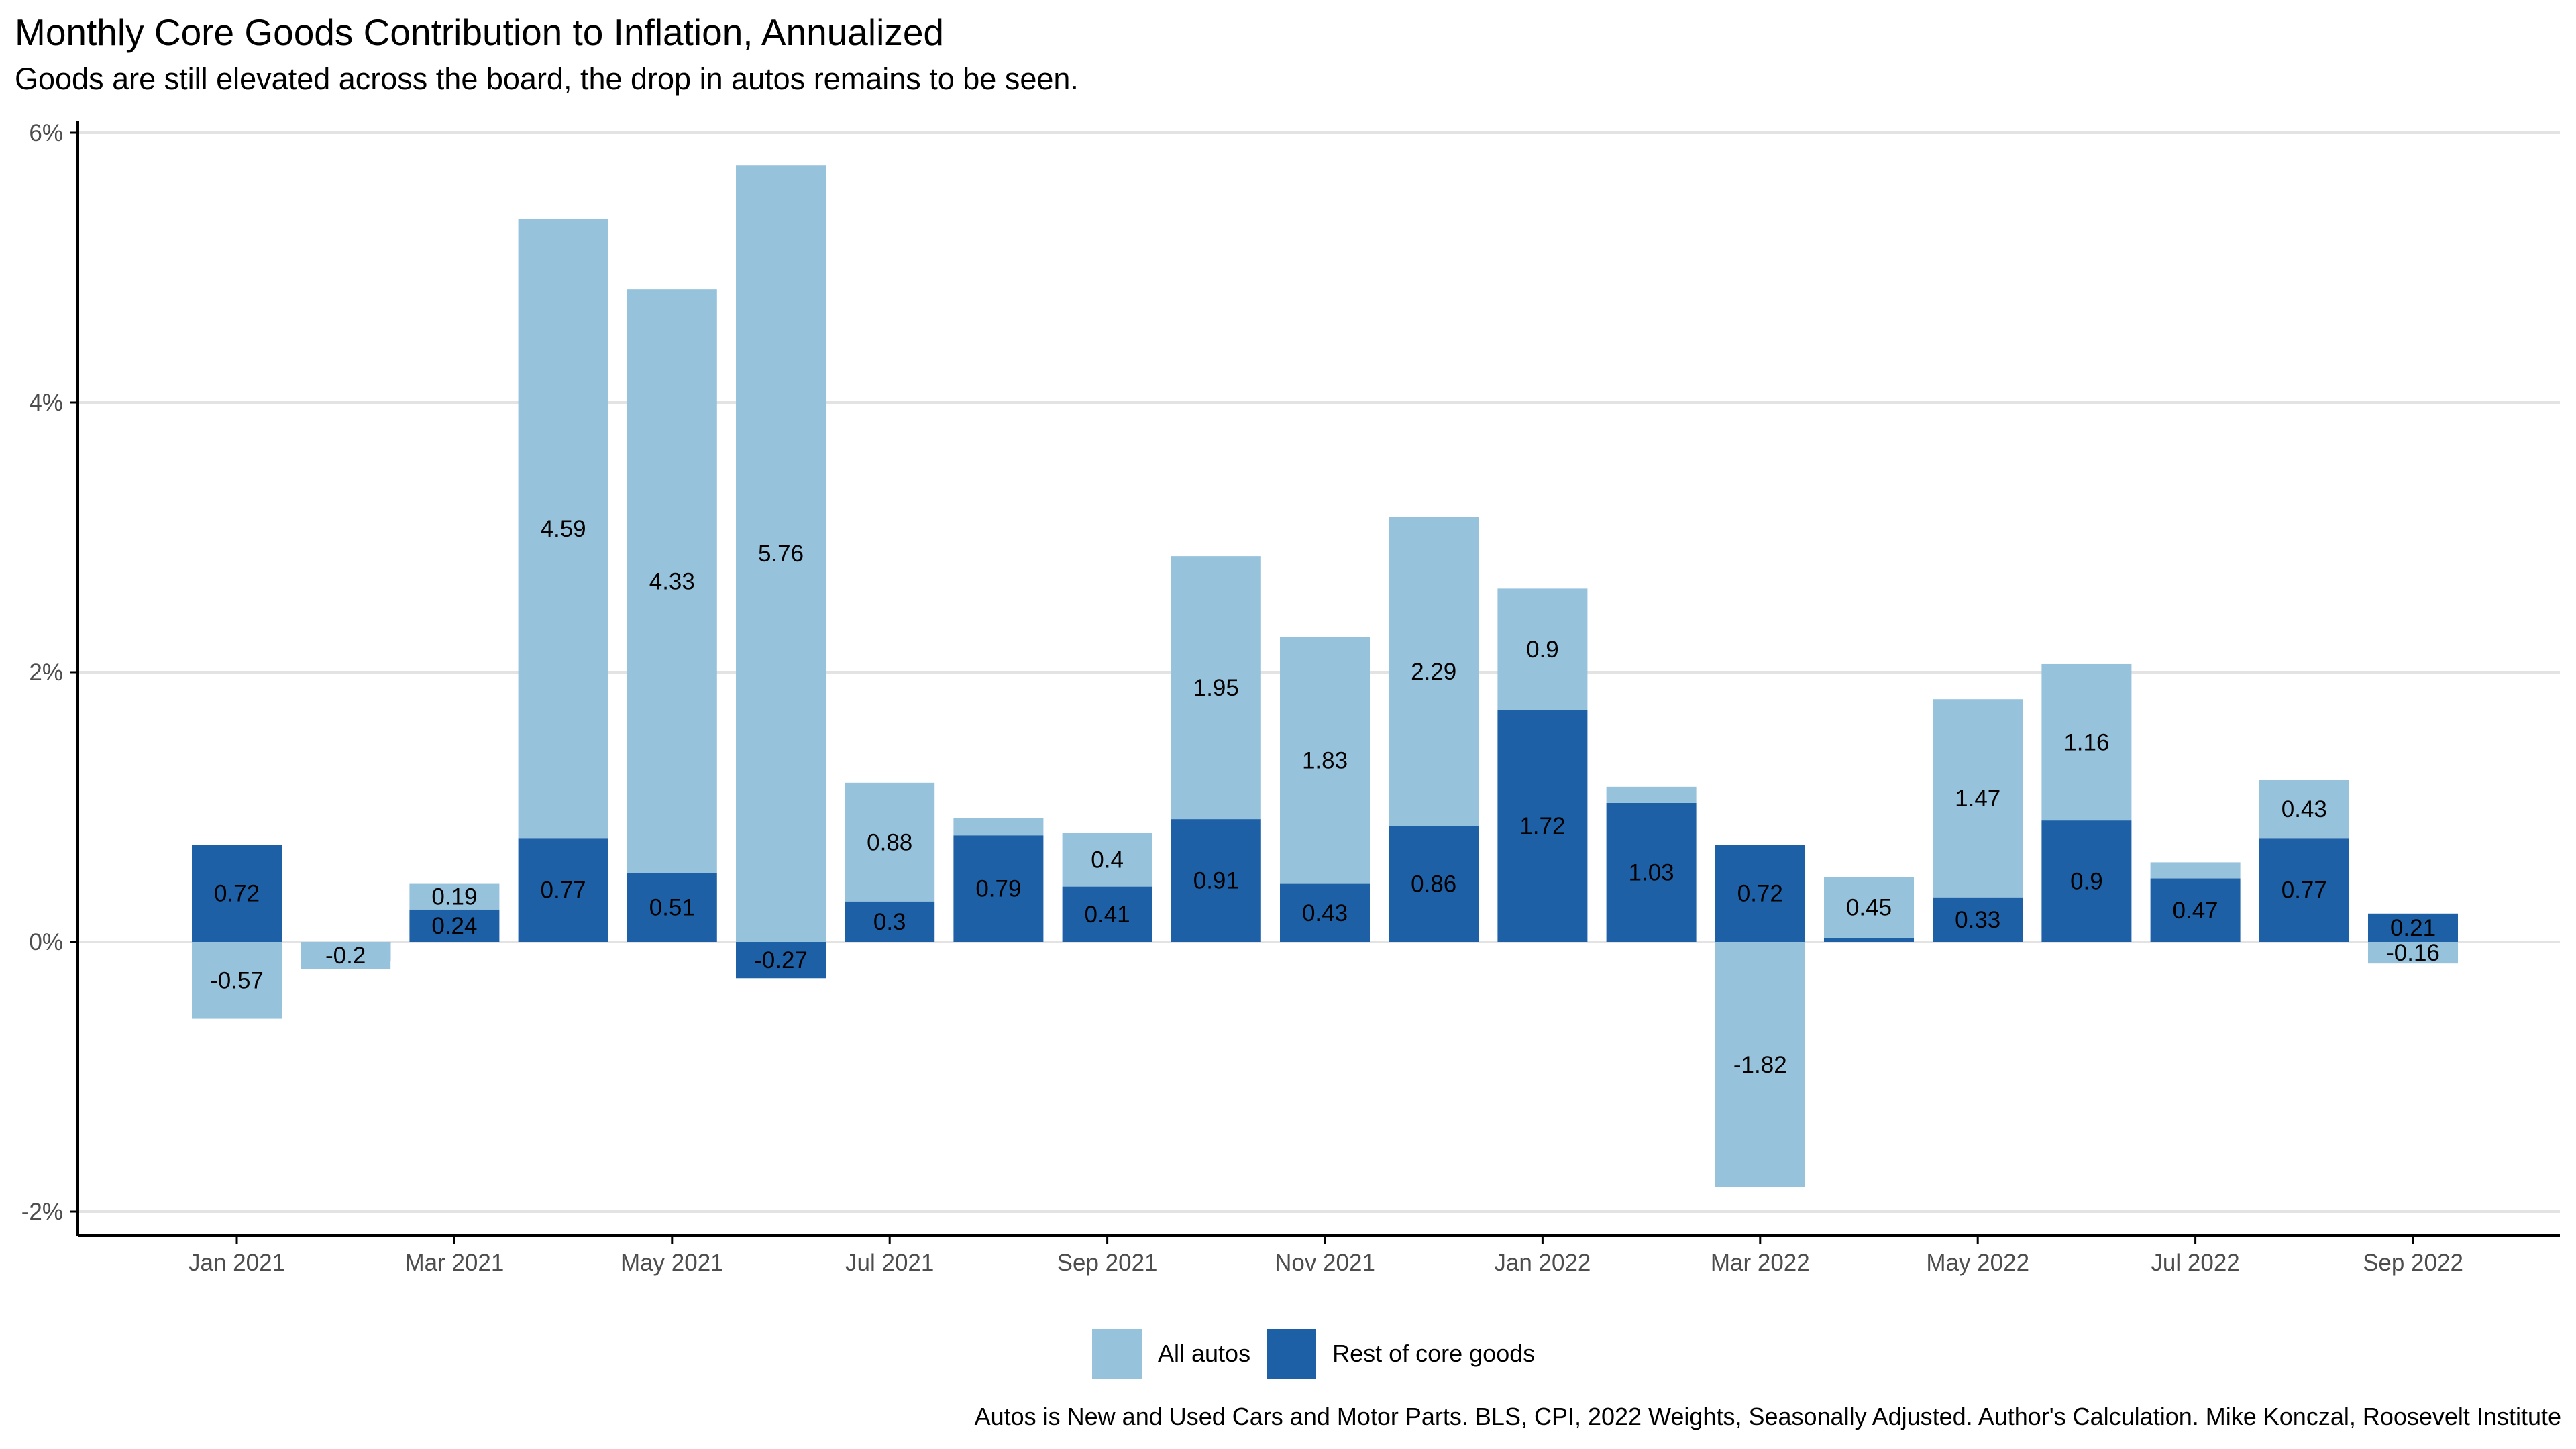 Image resolution: width=2576 pixels, height=1449 pixels. I want to click on data-label-rest: 0.3, so click(889, 922).